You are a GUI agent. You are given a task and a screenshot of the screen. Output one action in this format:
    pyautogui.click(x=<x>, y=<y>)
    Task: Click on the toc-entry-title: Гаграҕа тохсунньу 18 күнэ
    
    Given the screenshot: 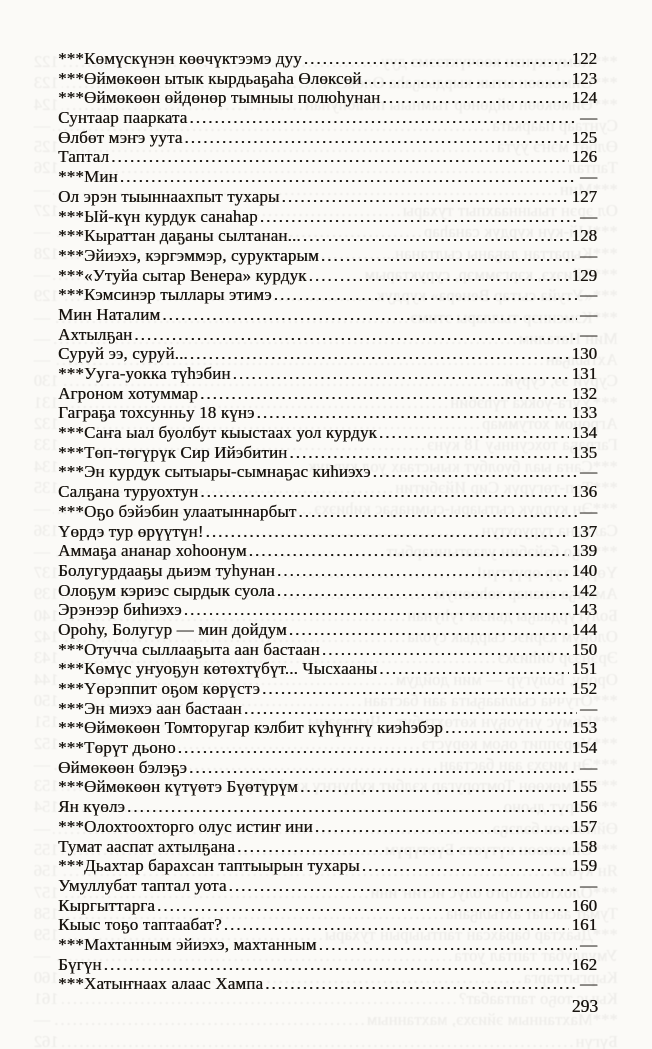 What is the action you would take?
    pyautogui.click(x=156, y=413)
    